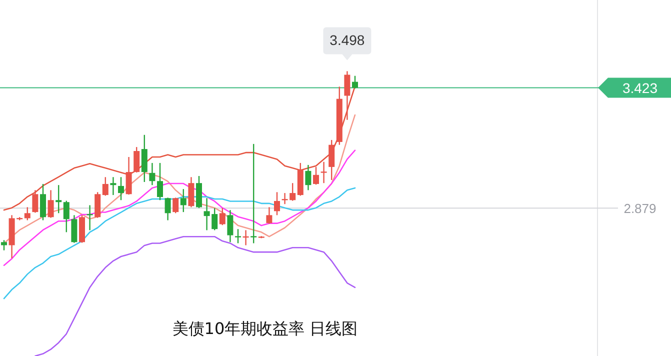 The width and height of the screenshot is (671, 356). I want to click on ytick-label: 3.423, so click(640, 88).